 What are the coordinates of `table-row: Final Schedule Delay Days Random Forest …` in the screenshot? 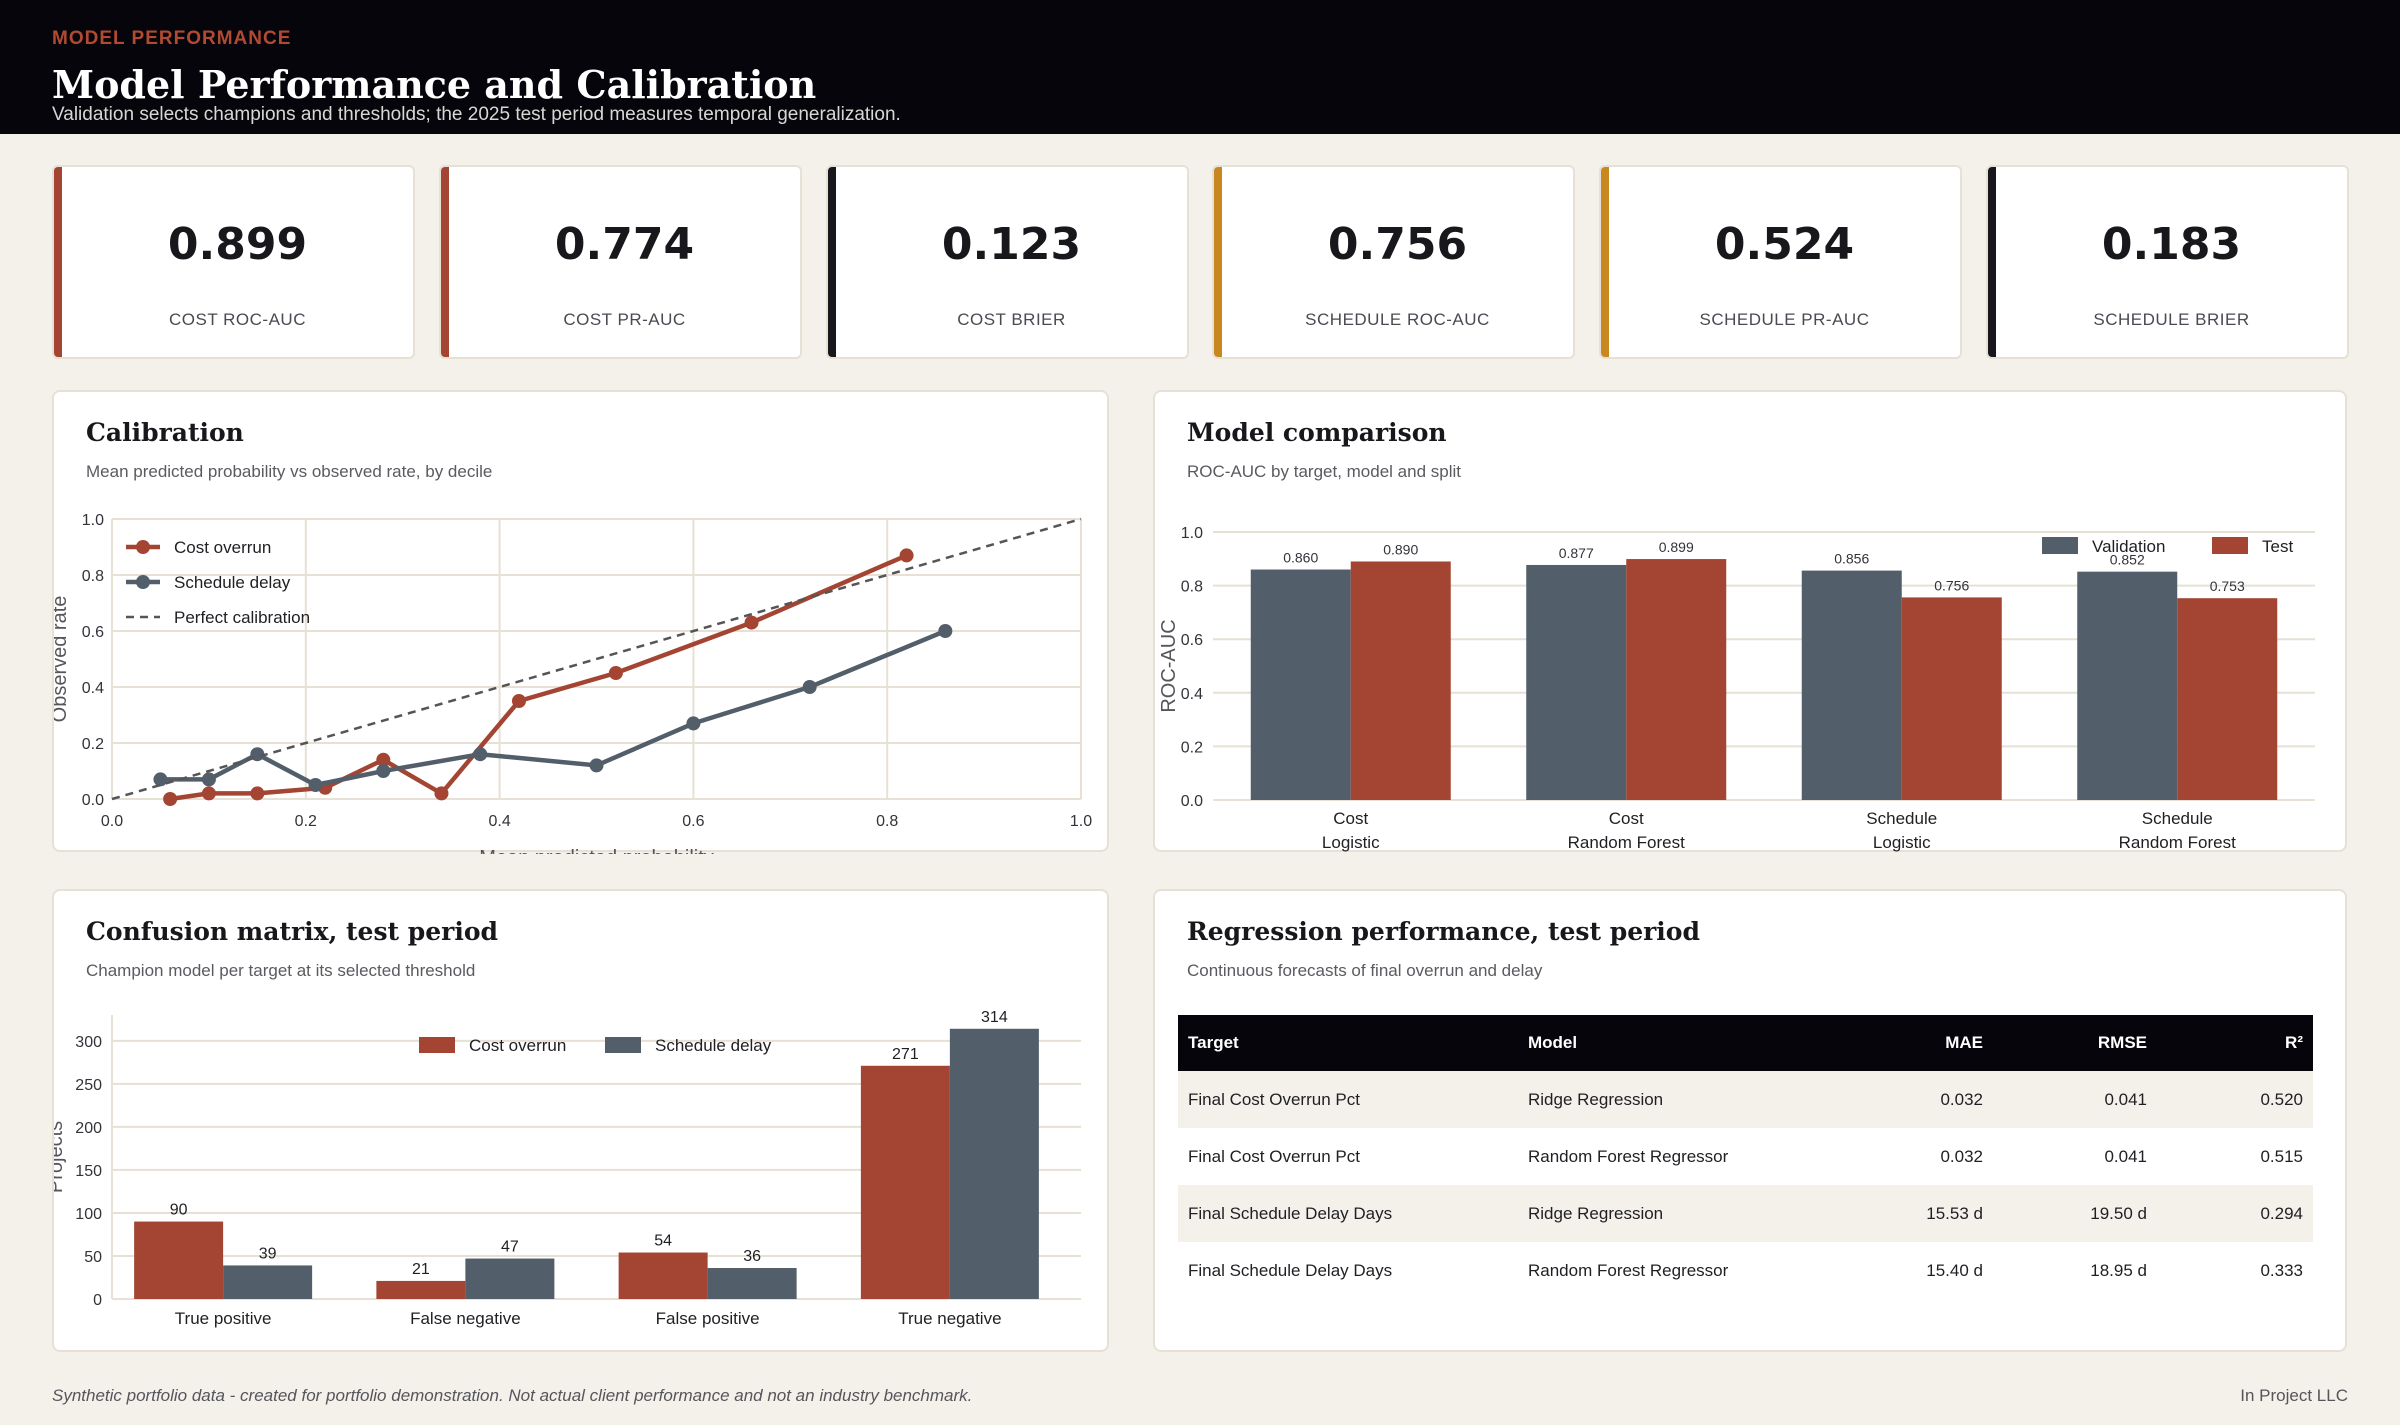 It's located at (1745, 1270).